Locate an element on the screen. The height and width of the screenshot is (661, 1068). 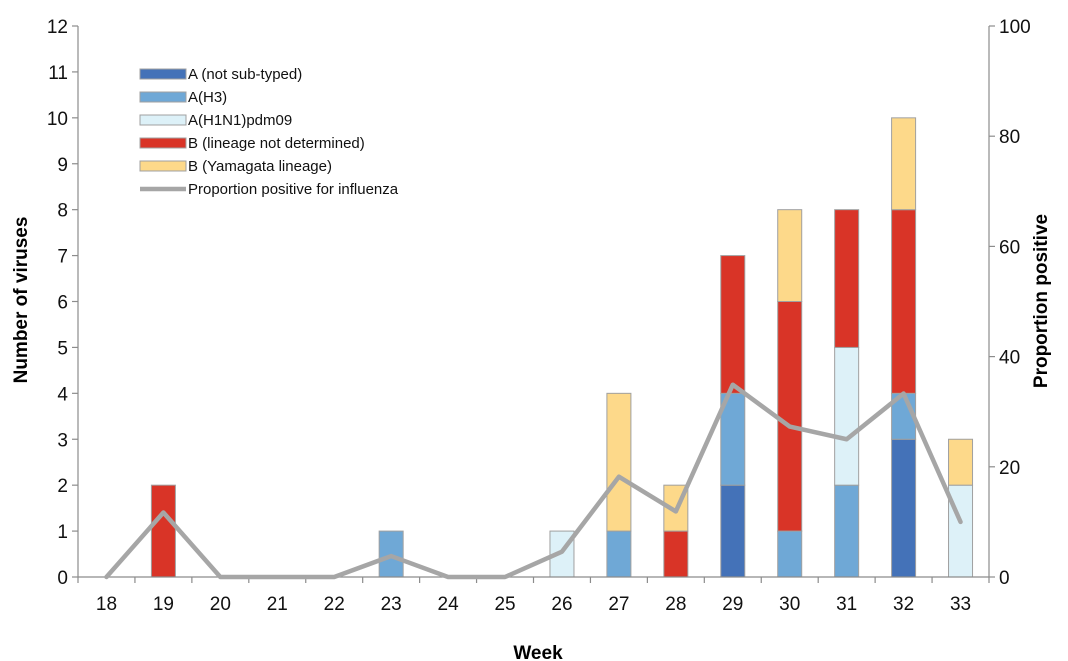
y-tick-label: 9 is located at coordinates (62, 165).